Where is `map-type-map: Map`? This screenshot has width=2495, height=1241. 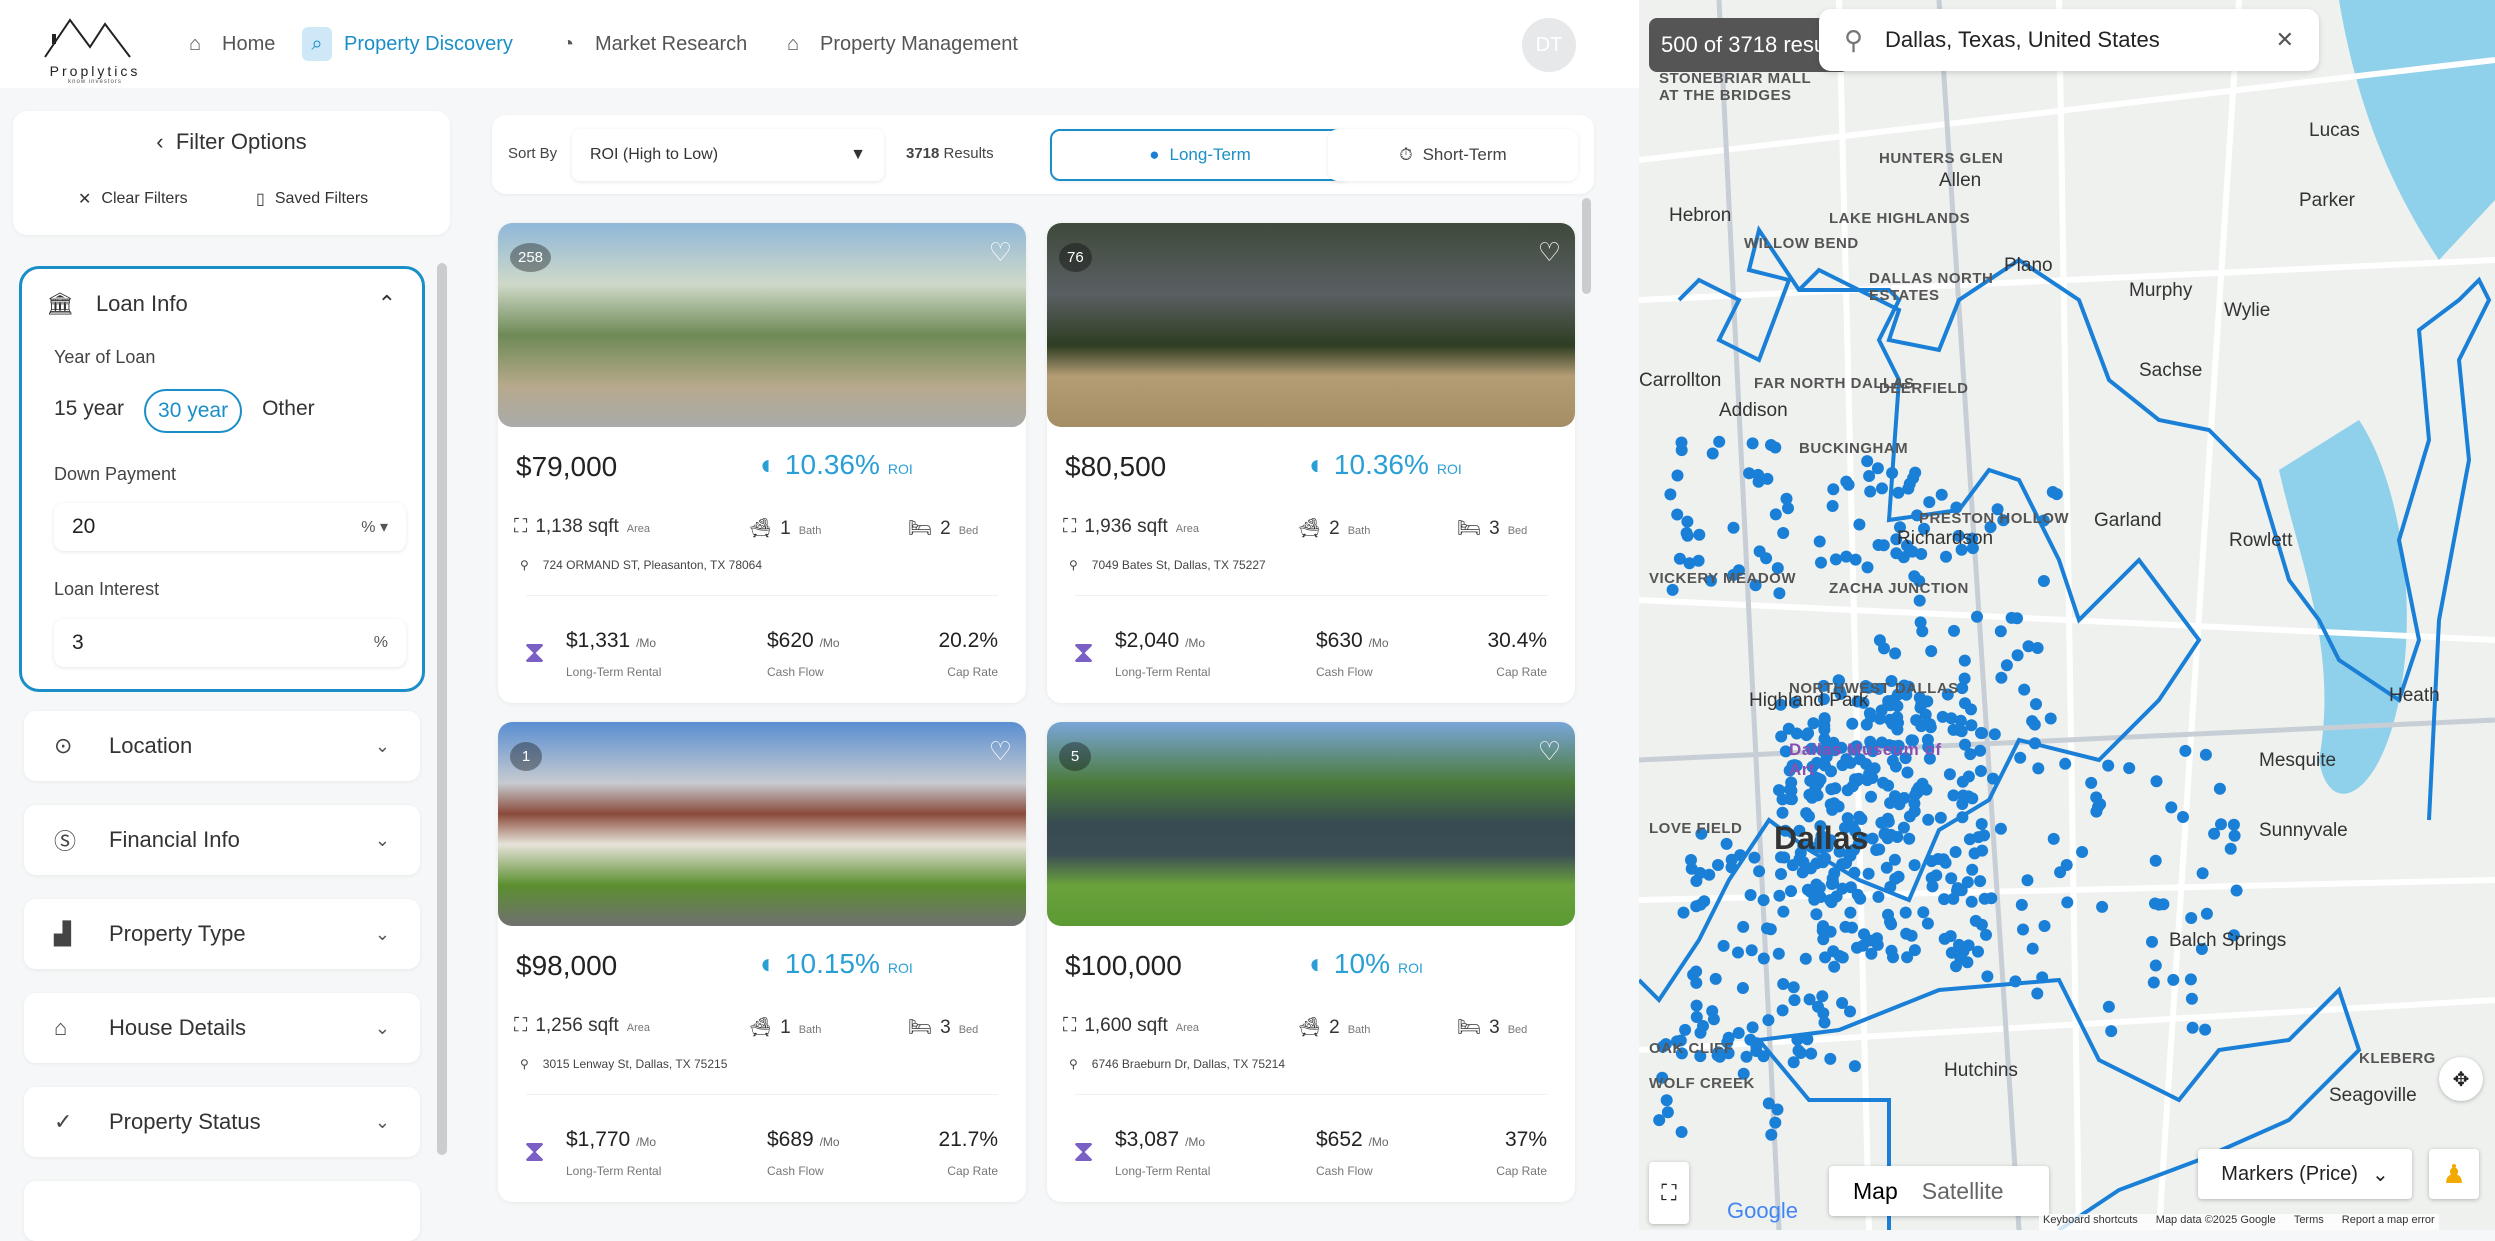 map-type-map: Map is located at coordinates (1875, 1190).